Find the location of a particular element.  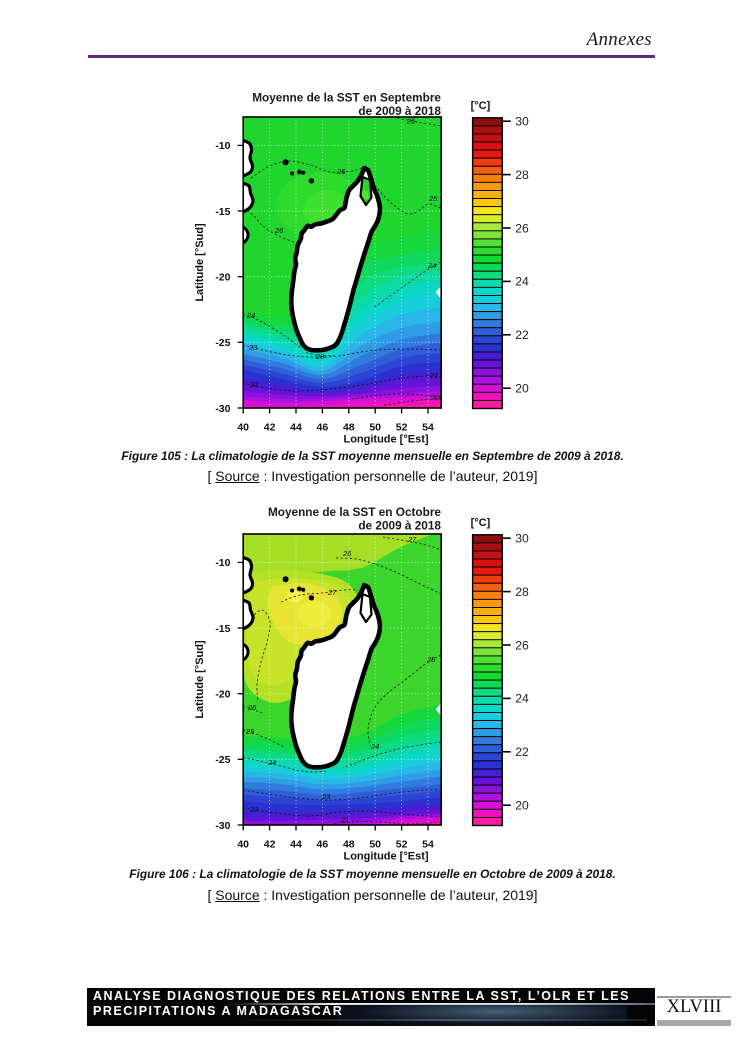

svg-text: Moyenne de la SST en Octobre is located at coordinates (354, 512).